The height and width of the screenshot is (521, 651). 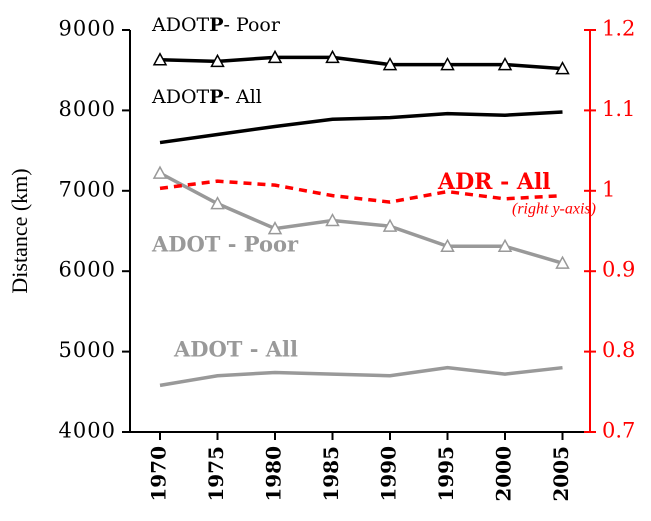 I want to click on y2-tick-label: 1.2, so click(x=618, y=29).